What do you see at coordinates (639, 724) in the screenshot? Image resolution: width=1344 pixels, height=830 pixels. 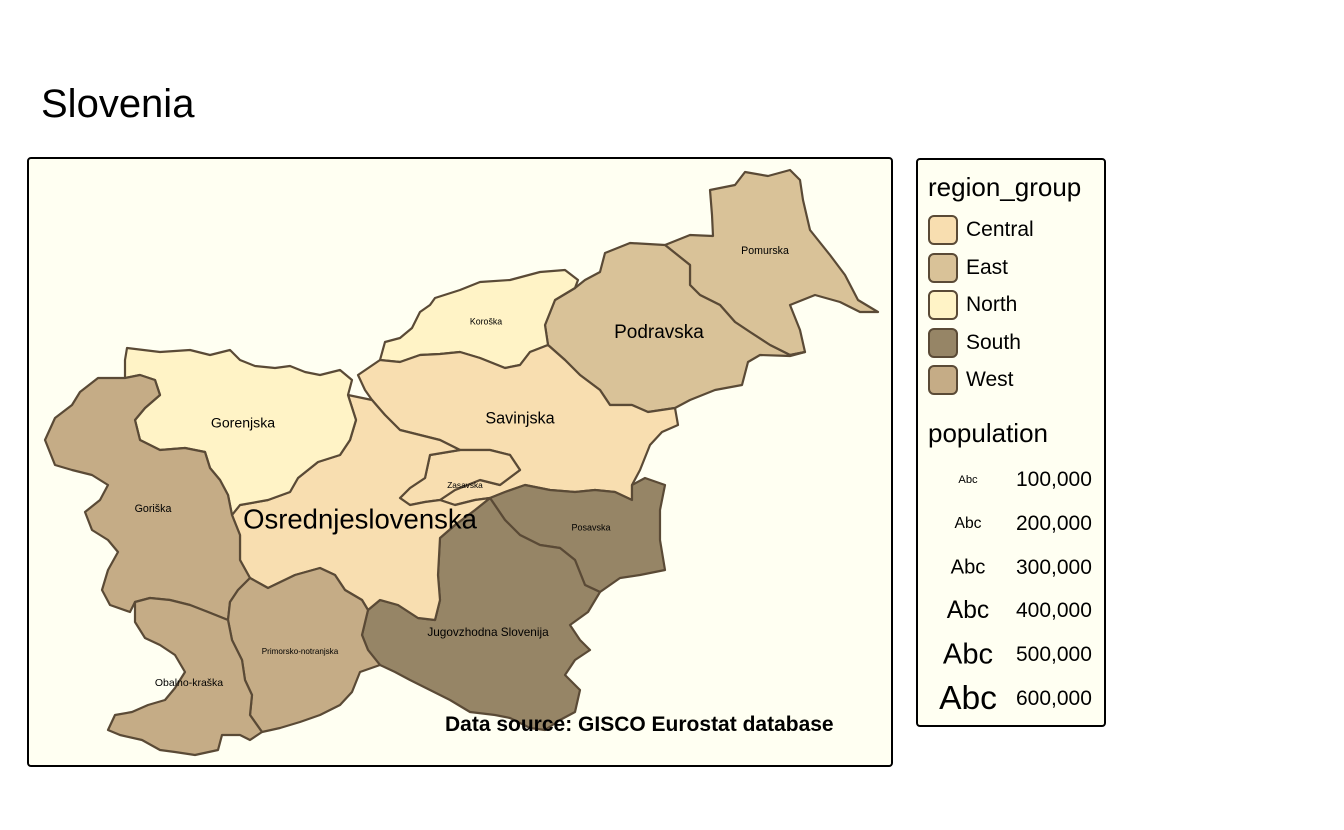 I see `data-source-note: Data source: GISCO Eurostat database` at bounding box center [639, 724].